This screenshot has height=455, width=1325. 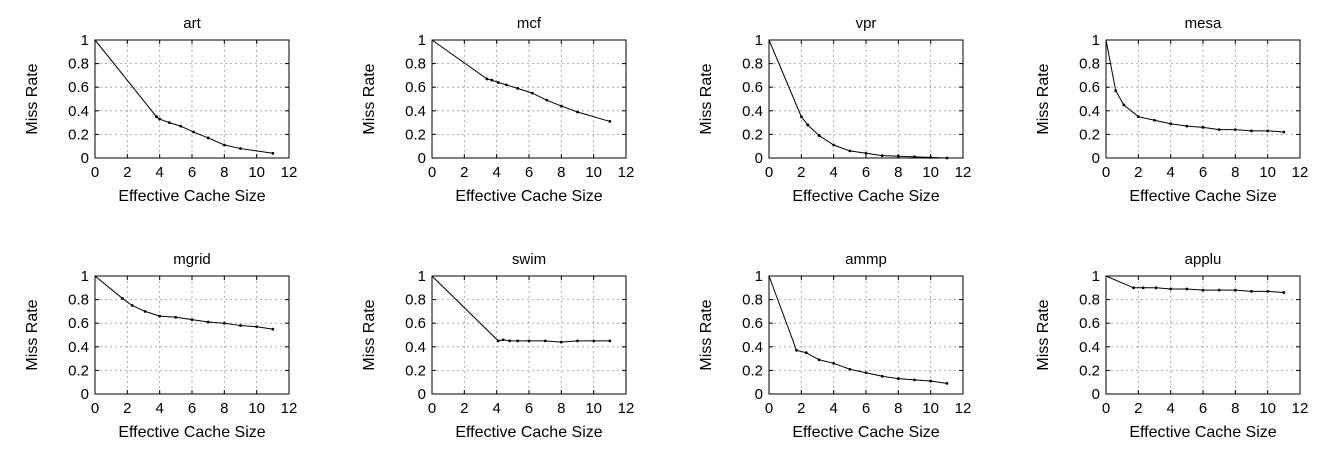 I want to click on chart-title: art, so click(x=192, y=23).